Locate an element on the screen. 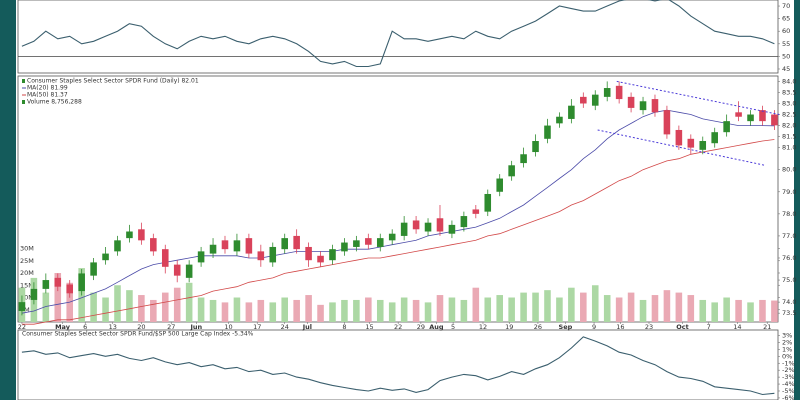 This screenshot has height=400, width=800. x-tick-label: Jul is located at coordinates (307, 327).